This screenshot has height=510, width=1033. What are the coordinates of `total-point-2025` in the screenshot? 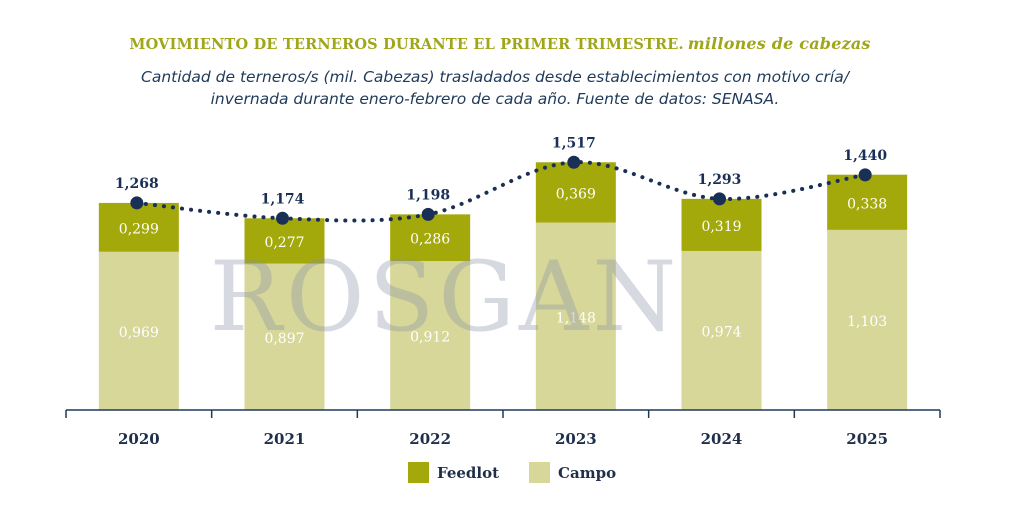 It's located at (865, 175).